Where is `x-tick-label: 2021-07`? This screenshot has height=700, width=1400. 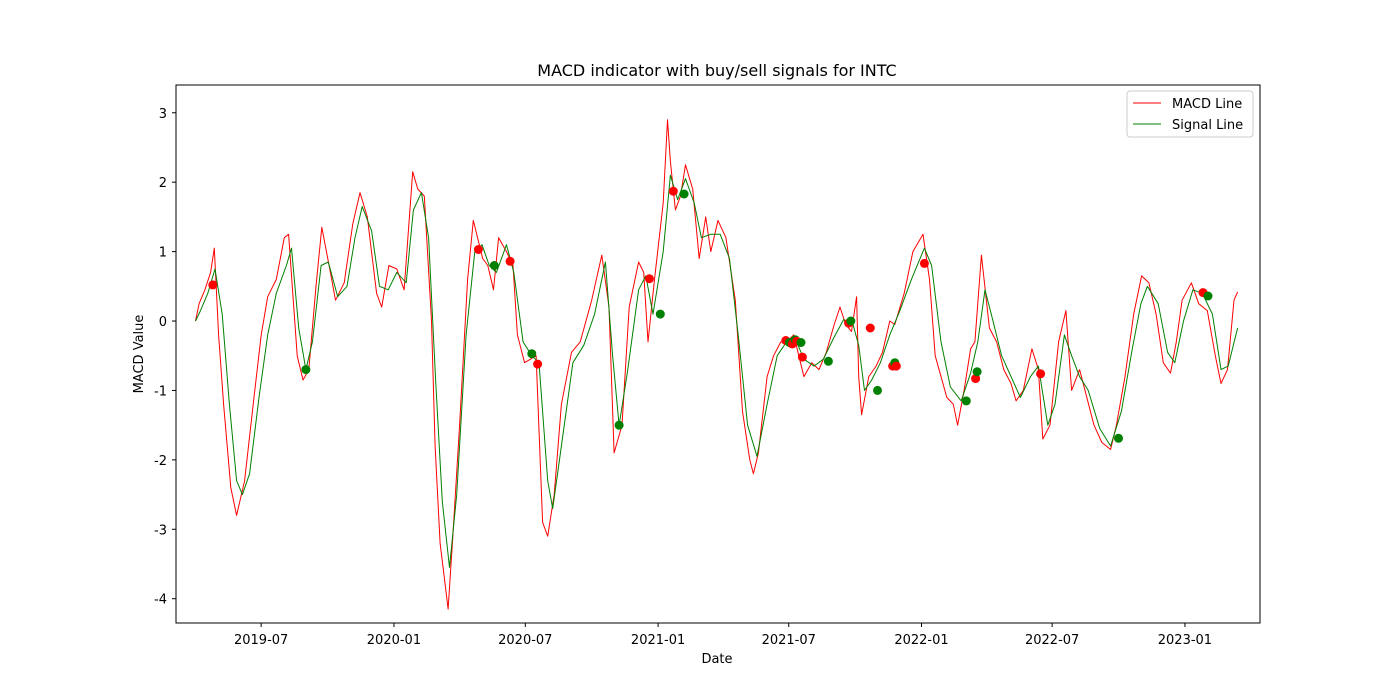
x-tick-label: 2021-07 is located at coordinates (789, 640).